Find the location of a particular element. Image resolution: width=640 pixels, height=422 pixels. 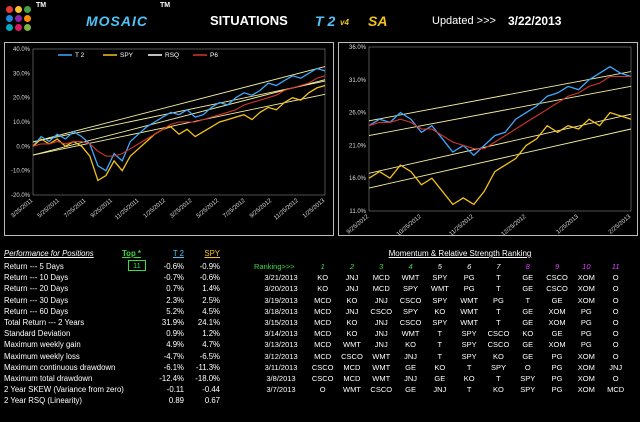

ranking-date: 3/19/2013 is located at coordinates (281, 300).